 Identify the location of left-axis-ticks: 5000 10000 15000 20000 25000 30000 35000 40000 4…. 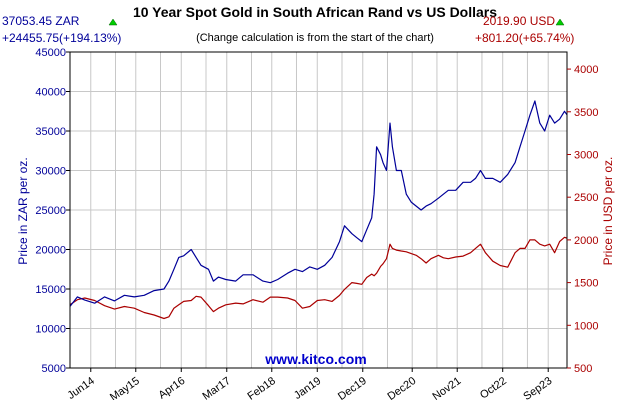
(52, 211).